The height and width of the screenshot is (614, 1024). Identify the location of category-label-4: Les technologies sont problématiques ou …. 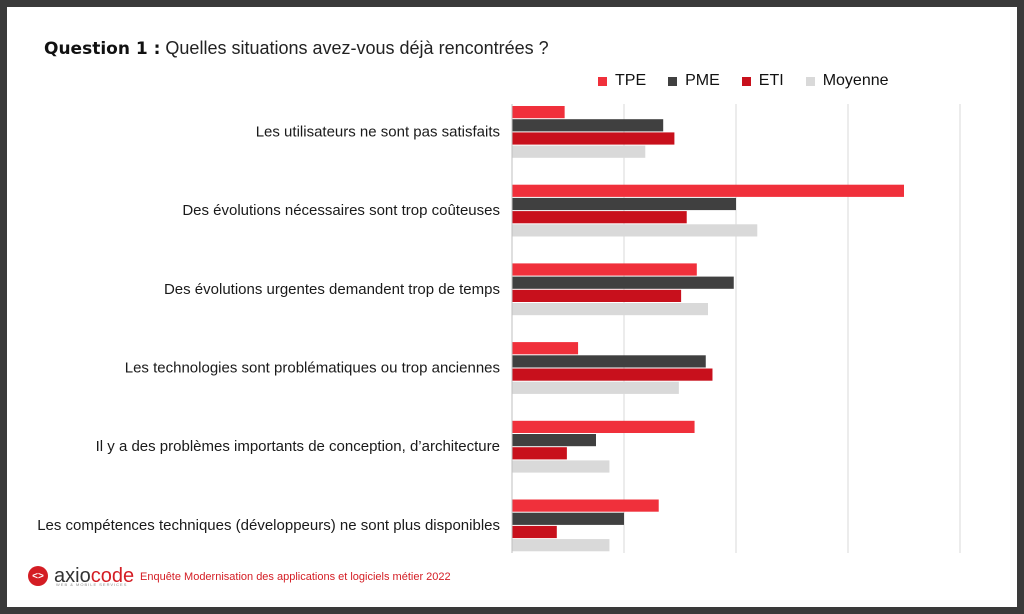
(312, 367).